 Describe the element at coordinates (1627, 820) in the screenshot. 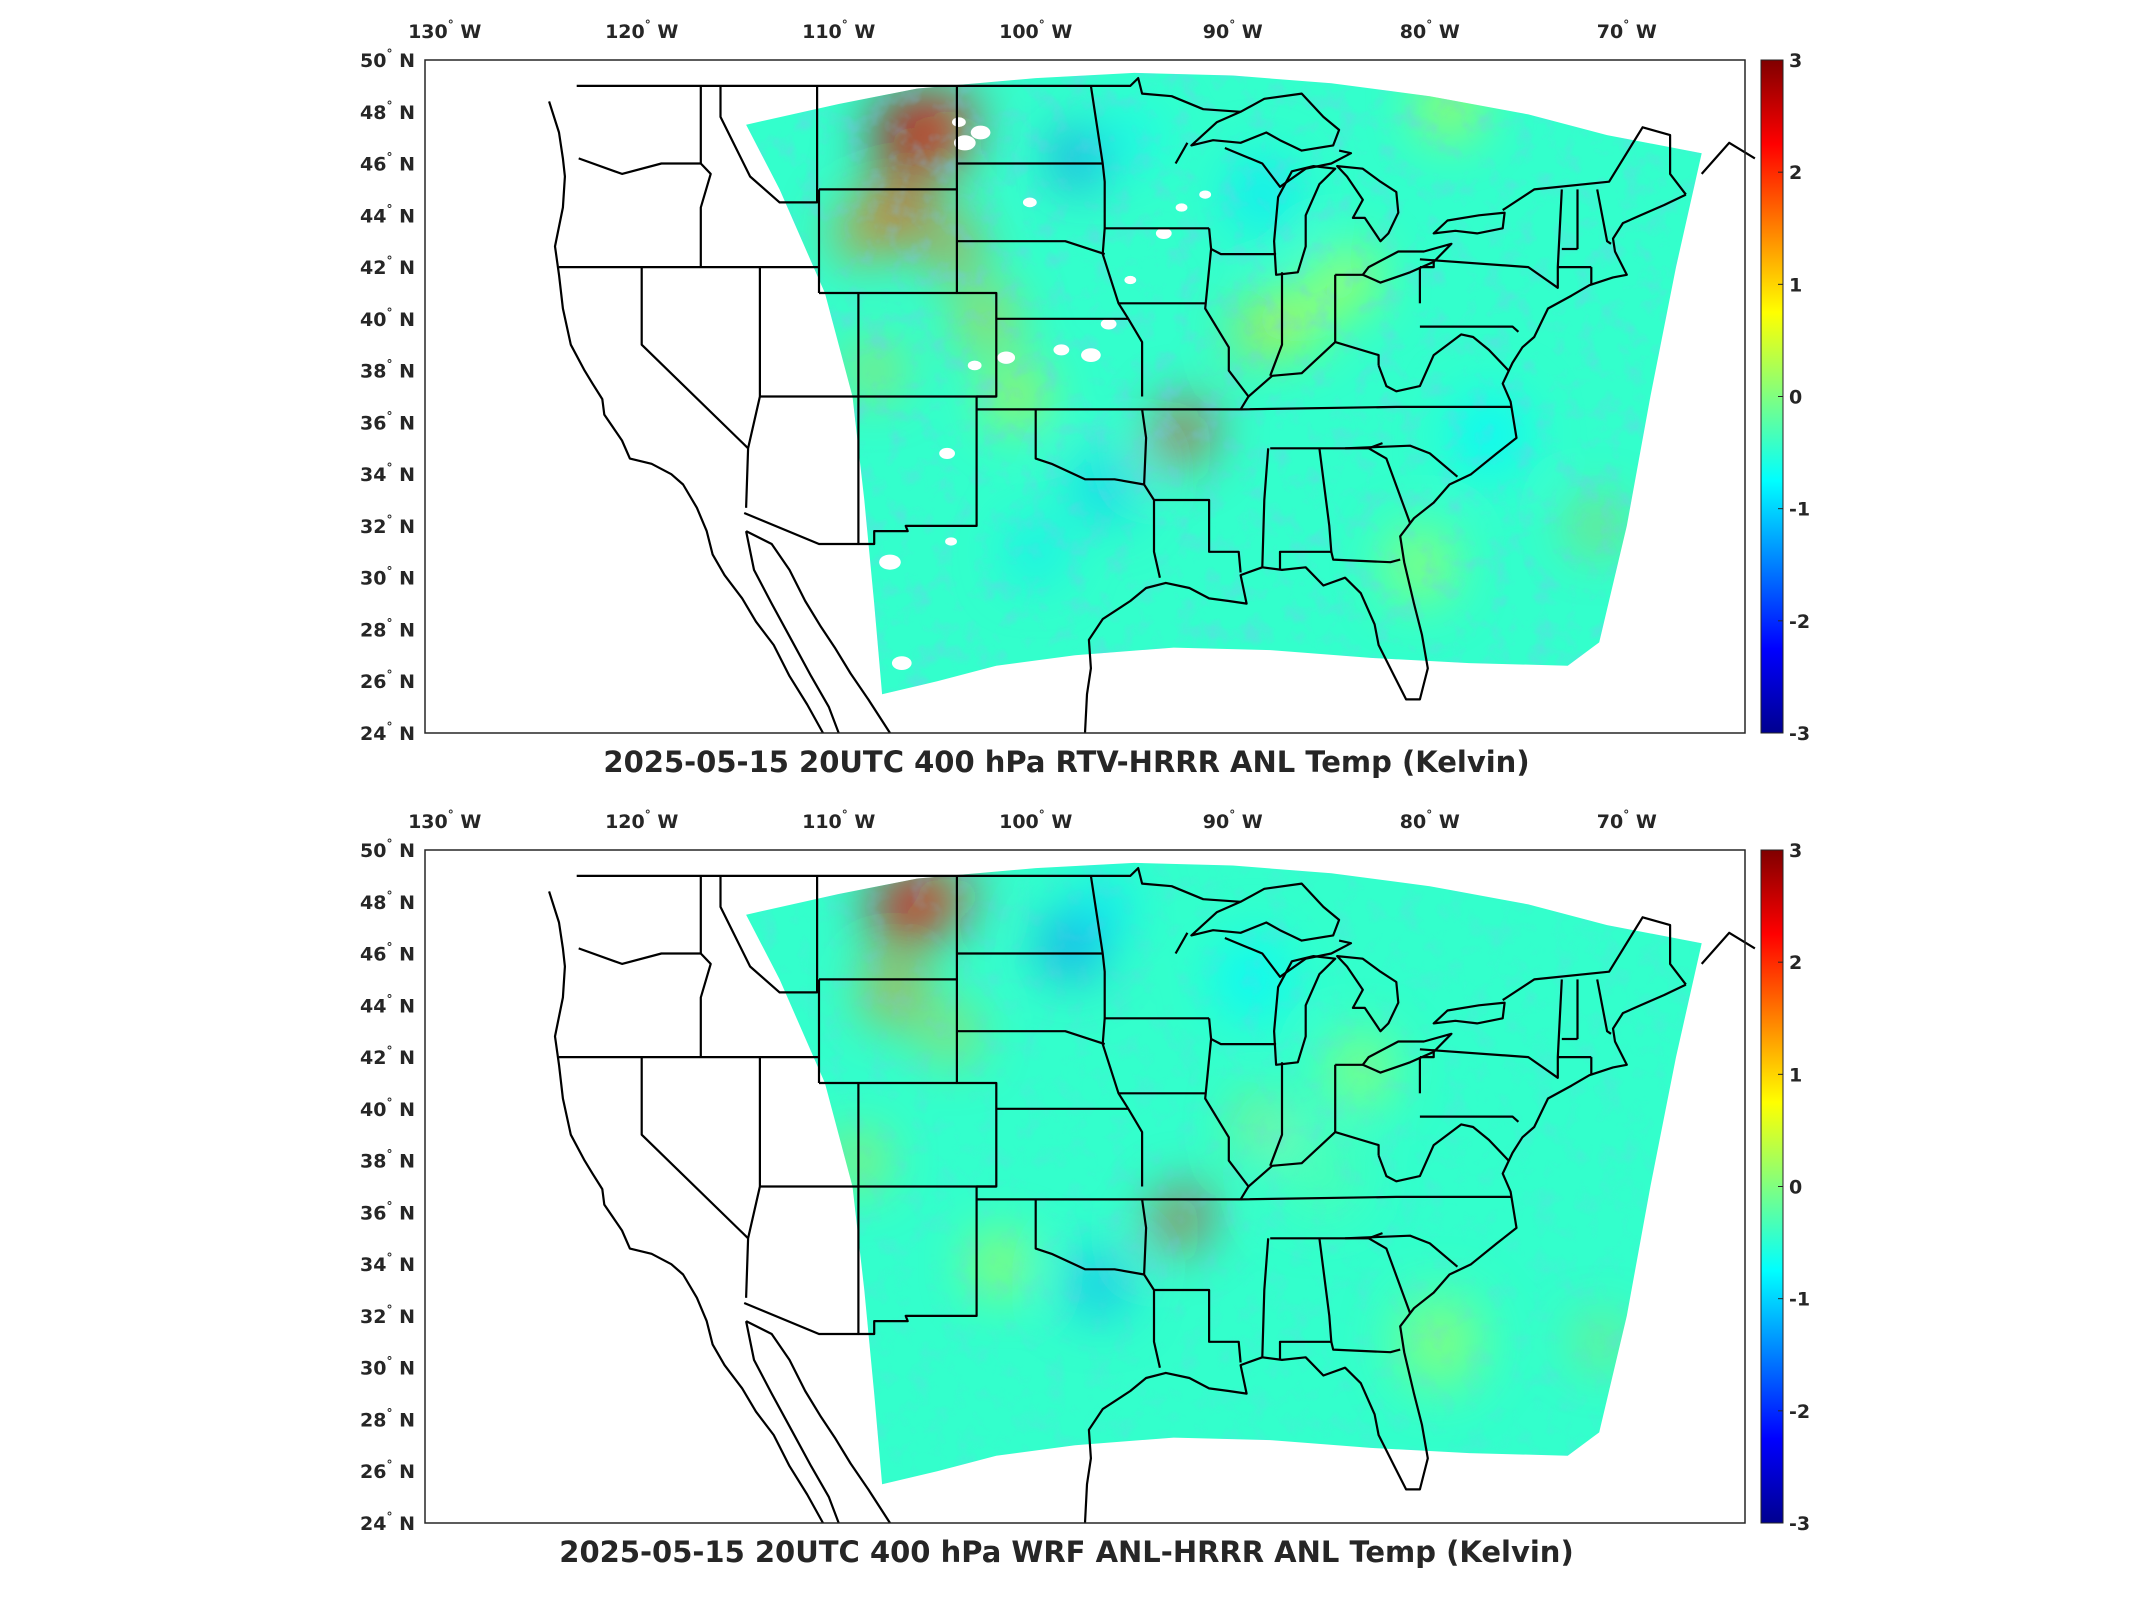

I see `longitude-tick-label: 70° W` at that location.